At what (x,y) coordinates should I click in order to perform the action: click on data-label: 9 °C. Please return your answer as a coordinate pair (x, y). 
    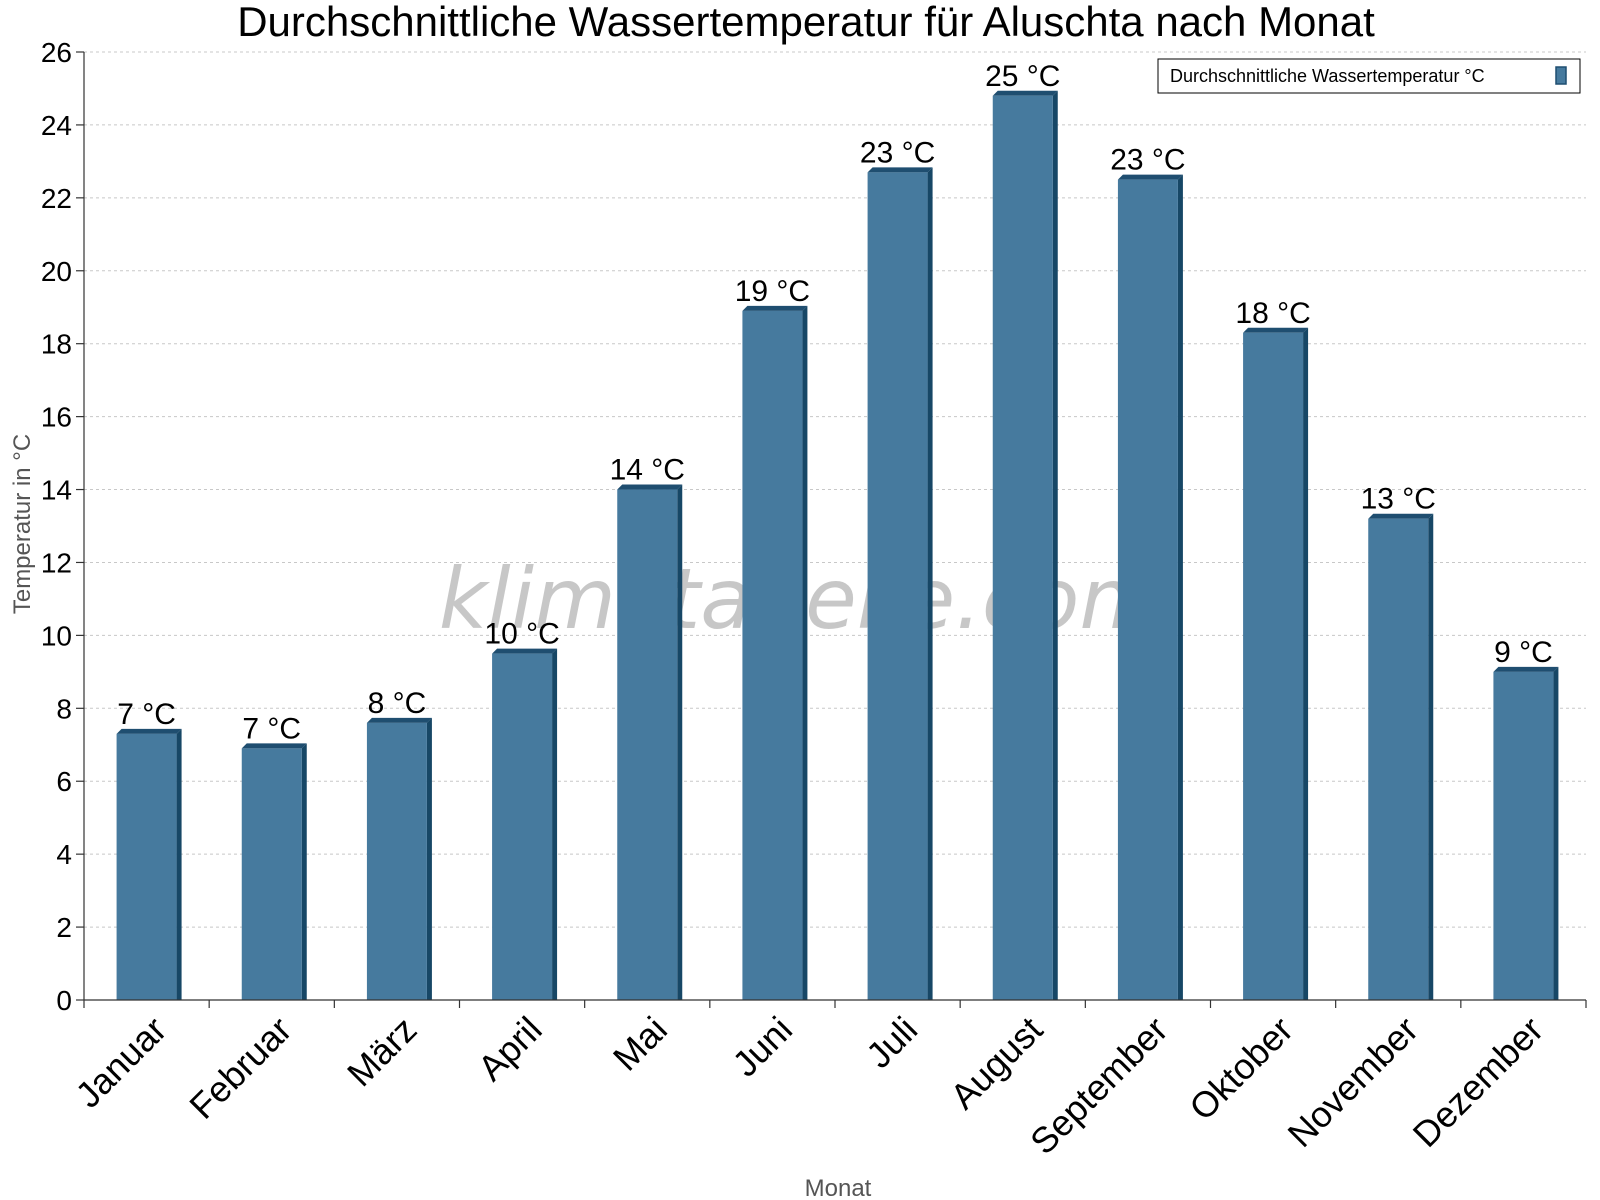
    Looking at the image, I should click on (1523, 652).